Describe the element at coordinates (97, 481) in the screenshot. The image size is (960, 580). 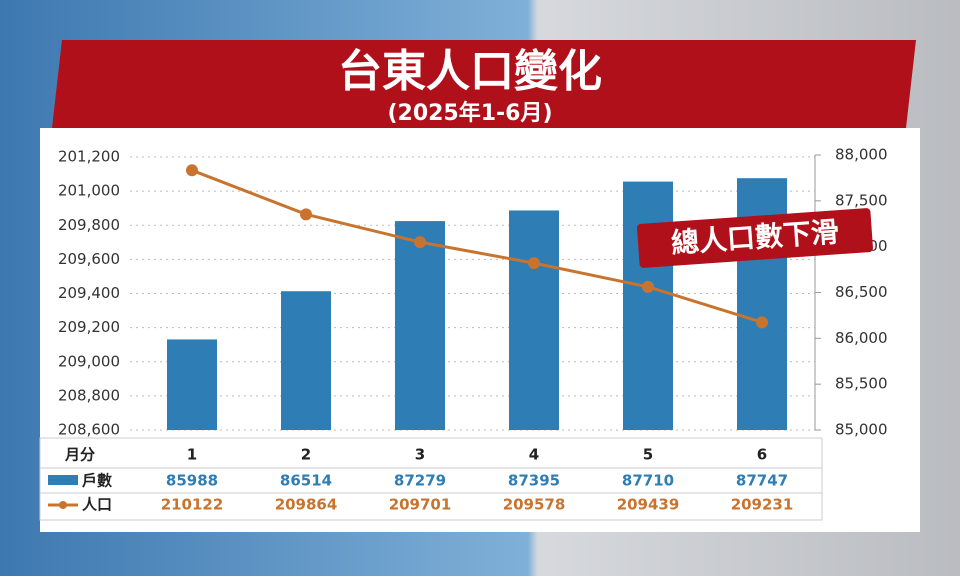
I see `legend-label: 戶數` at that location.